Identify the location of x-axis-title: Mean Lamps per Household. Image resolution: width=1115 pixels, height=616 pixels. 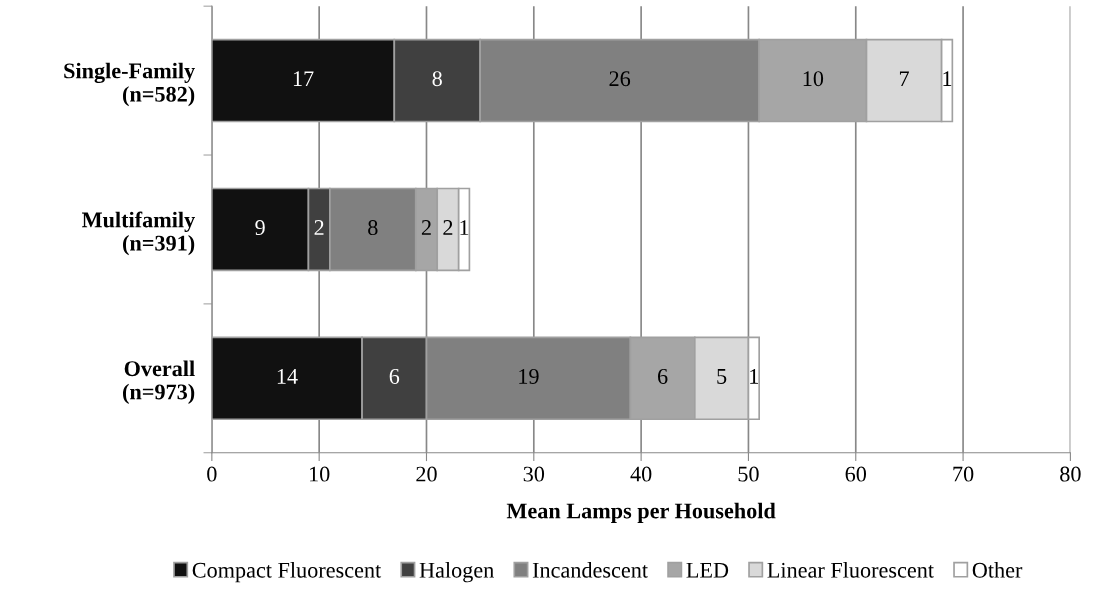
(641, 512).